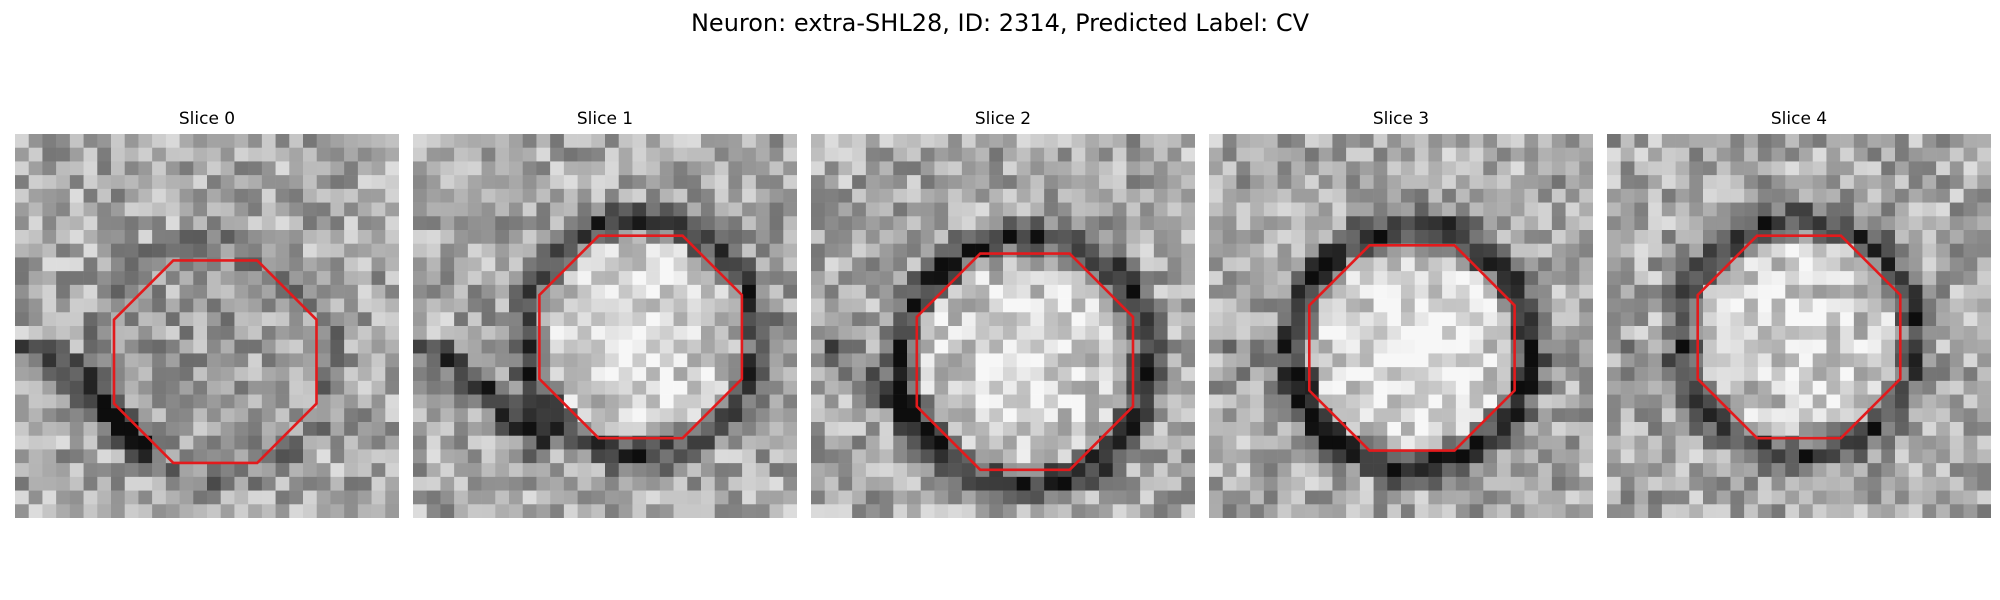 This screenshot has height=600, width=2000. I want to click on slice-title-3: Slice 3, so click(1401, 119).